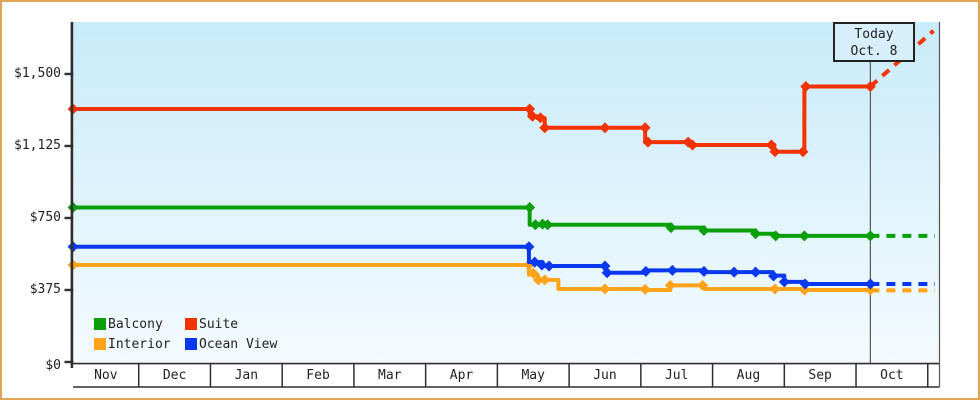  What do you see at coordinates (874, 34) in the screenshot?
I see `today-label: Today` at bounding box center [874, 34].